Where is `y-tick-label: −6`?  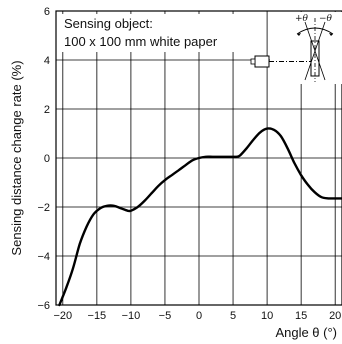 y-tick-label: −6 is located at coordinates (43, 306).